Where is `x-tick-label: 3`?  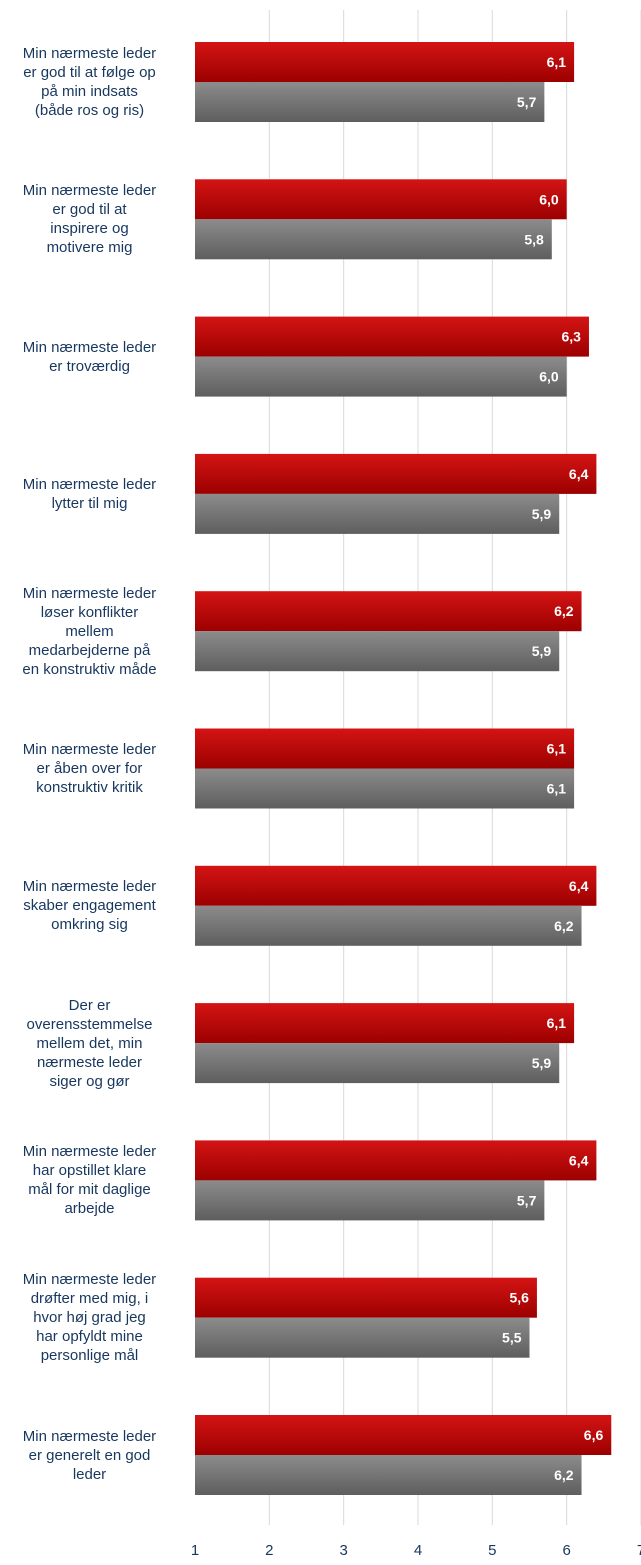
x-tick-label: 3 is located at coordinates (343, 1550).